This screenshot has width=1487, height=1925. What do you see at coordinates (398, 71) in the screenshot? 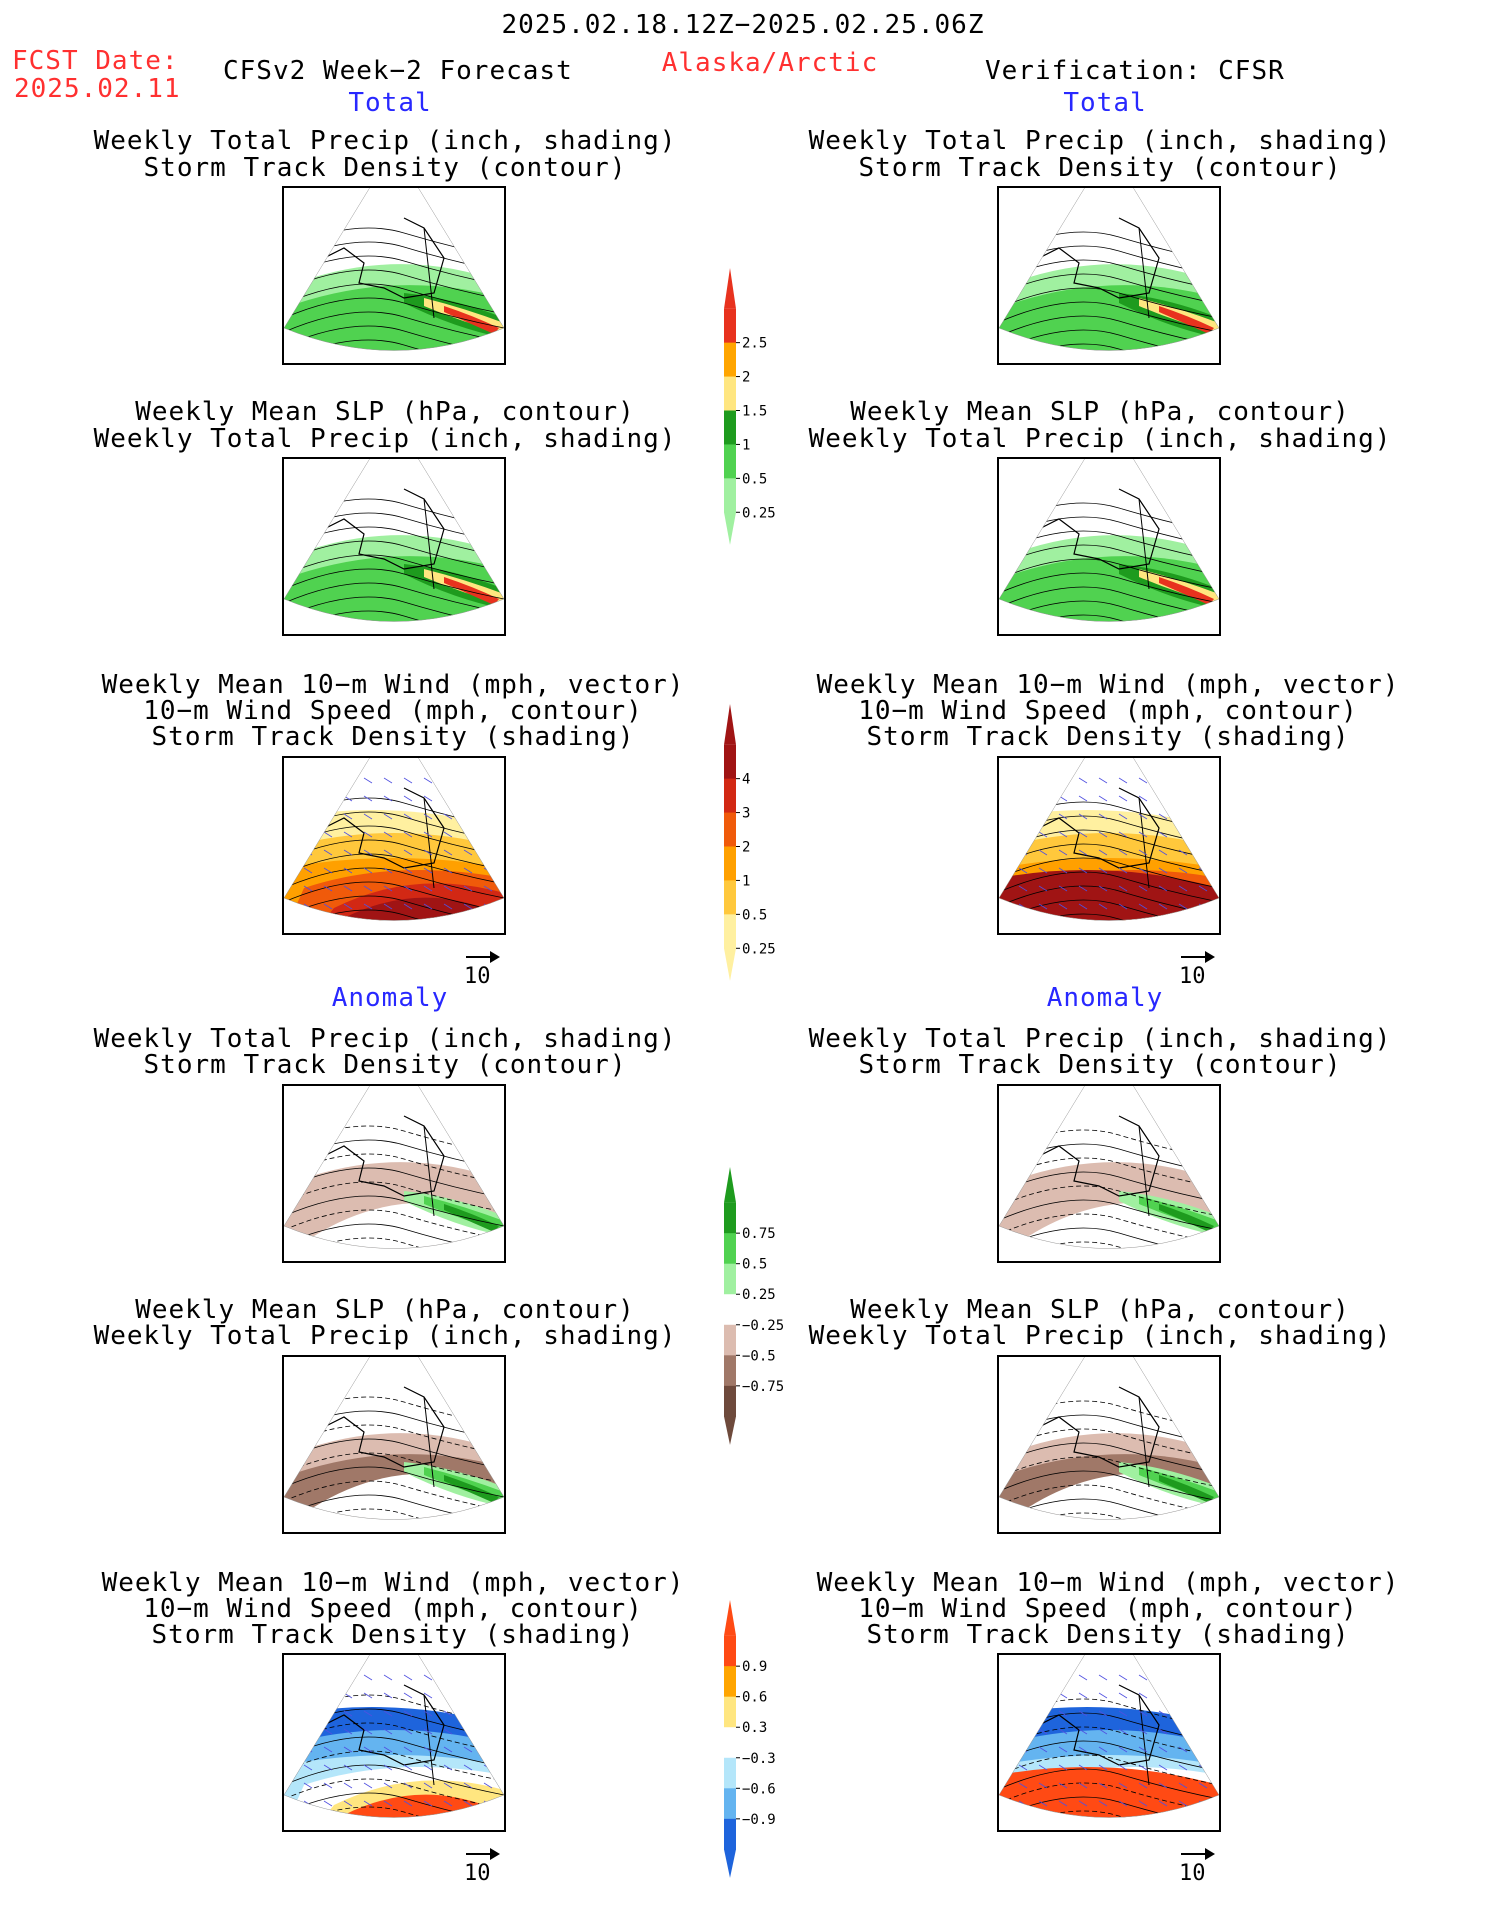
I see `model-title: CFSv2 Week−2 Forecast` at bounding box center [398, 71].